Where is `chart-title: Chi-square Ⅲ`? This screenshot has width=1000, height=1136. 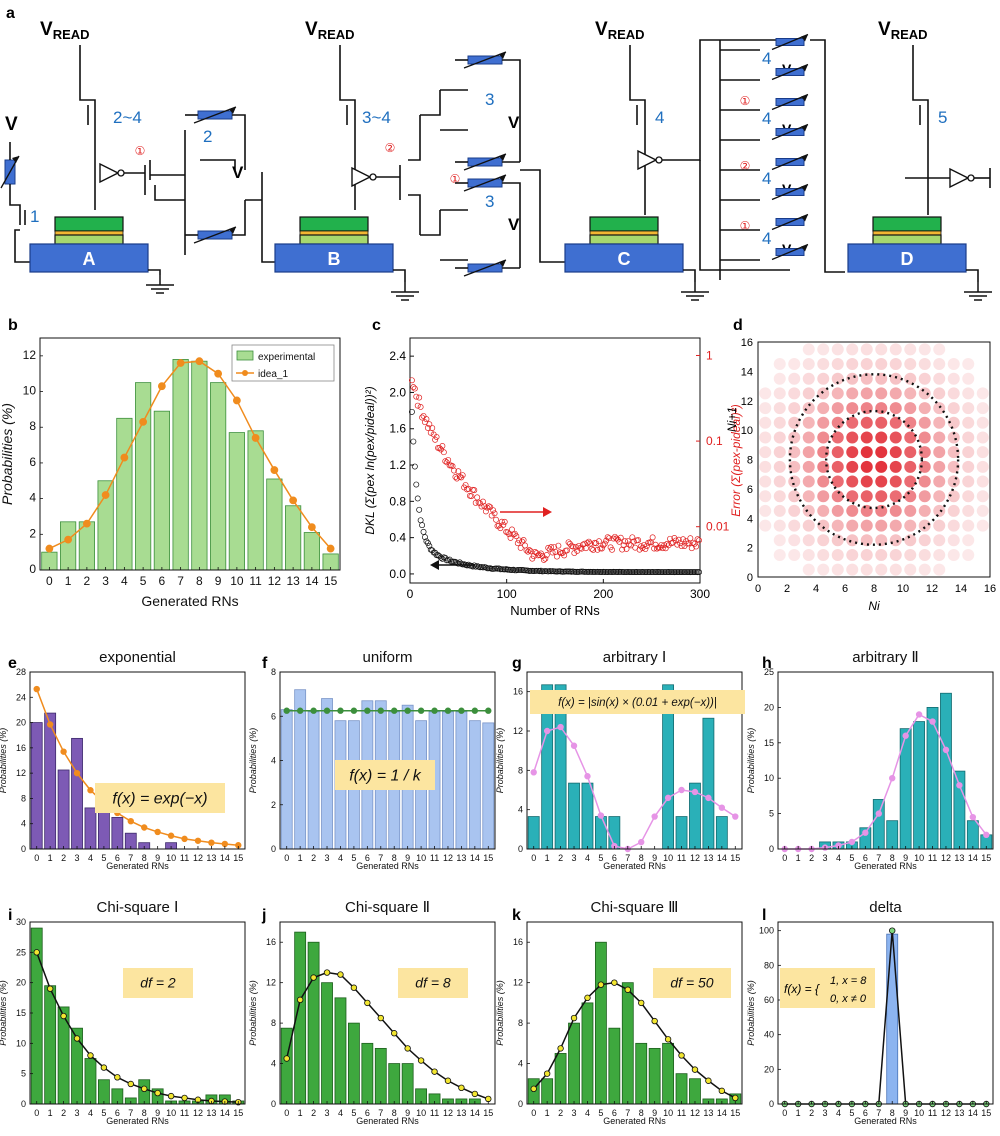
chart-title: Chi-square Ⅲ is located at coordinates (635, 907).